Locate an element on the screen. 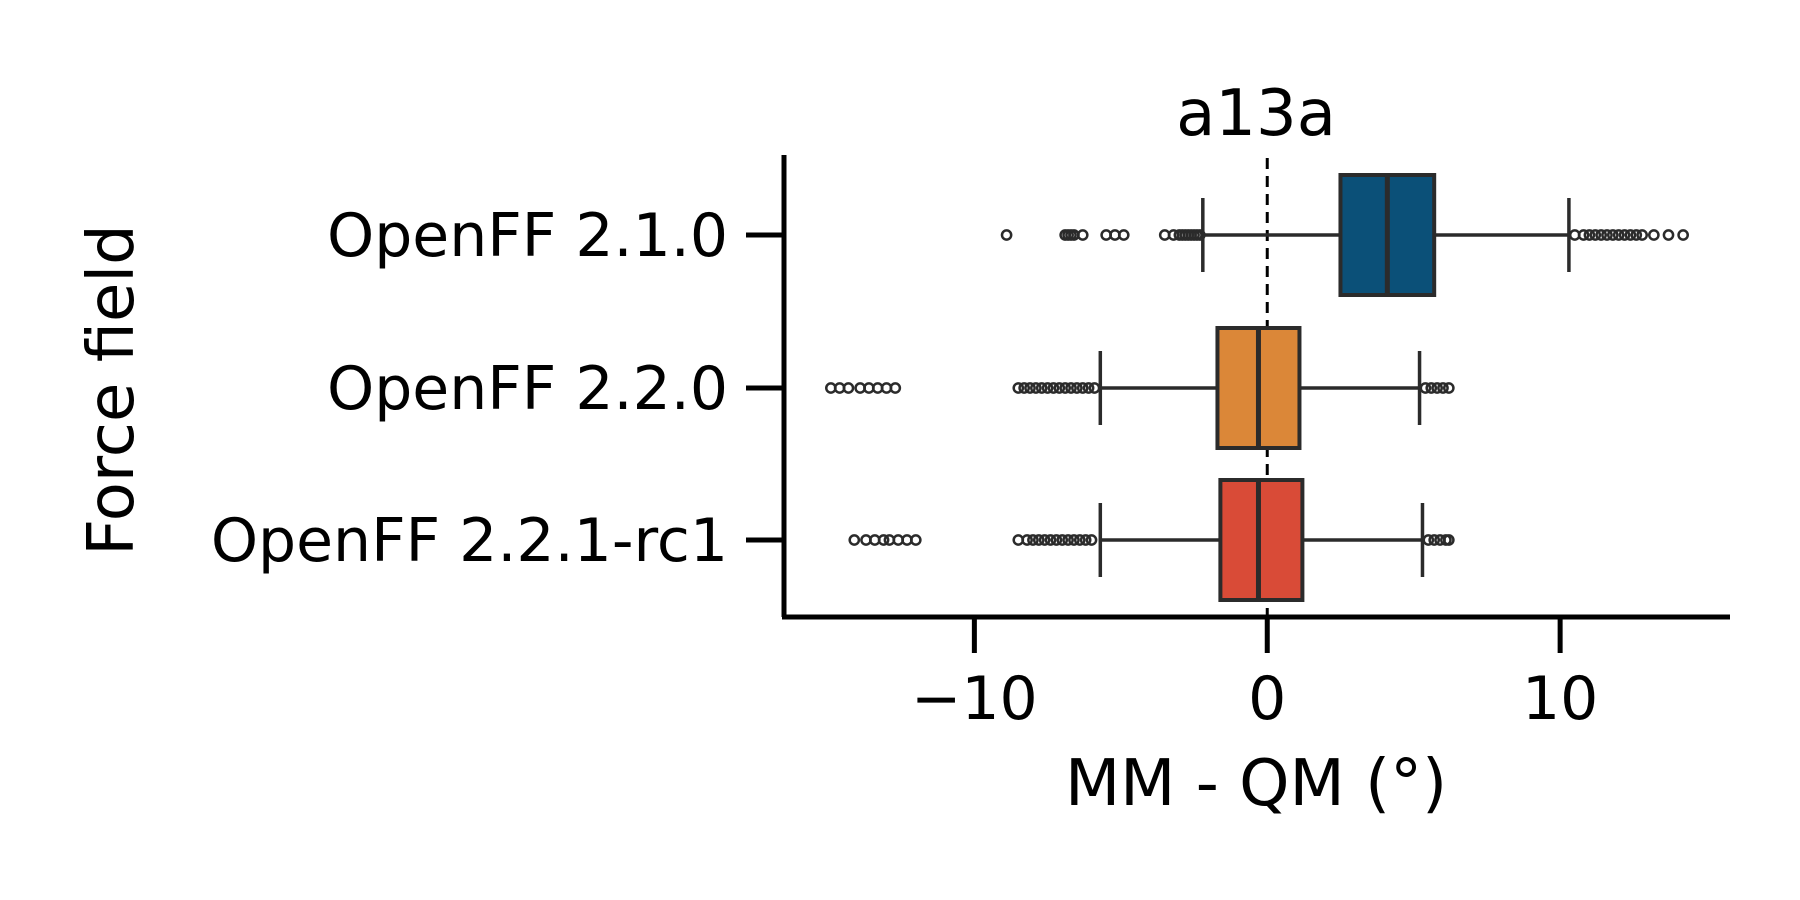  x-tick-label: 0 is located at coordinates (1267, 699).